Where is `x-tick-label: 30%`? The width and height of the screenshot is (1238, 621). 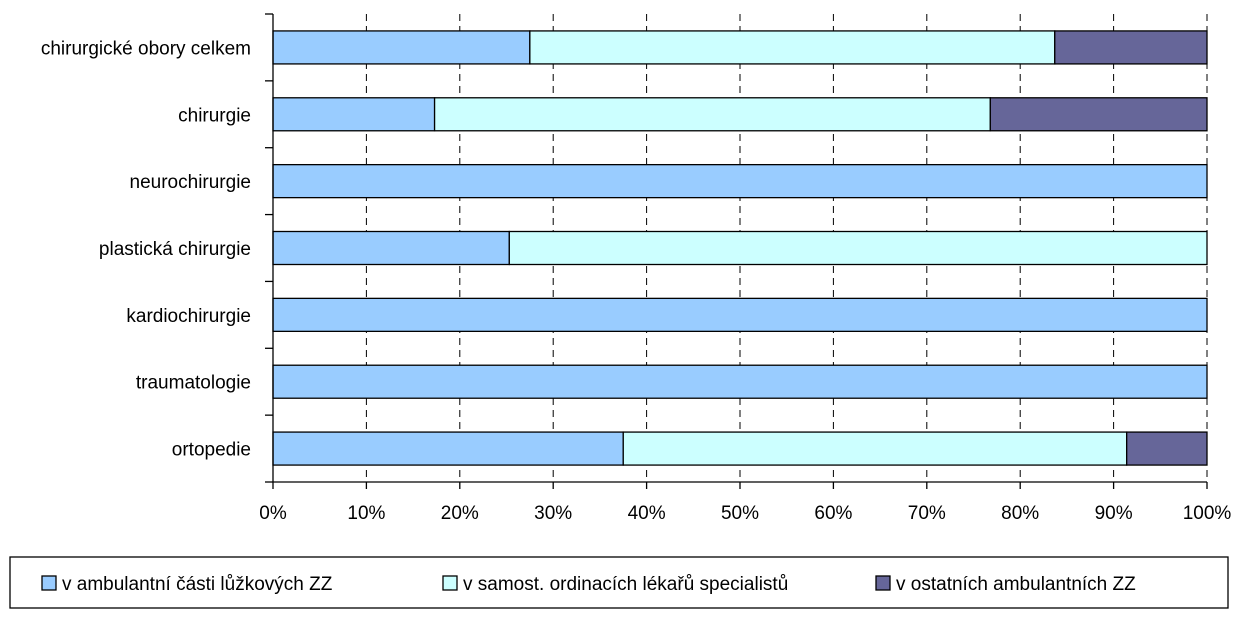
x-tick-label: 30% is located at coordinates (553, 513).